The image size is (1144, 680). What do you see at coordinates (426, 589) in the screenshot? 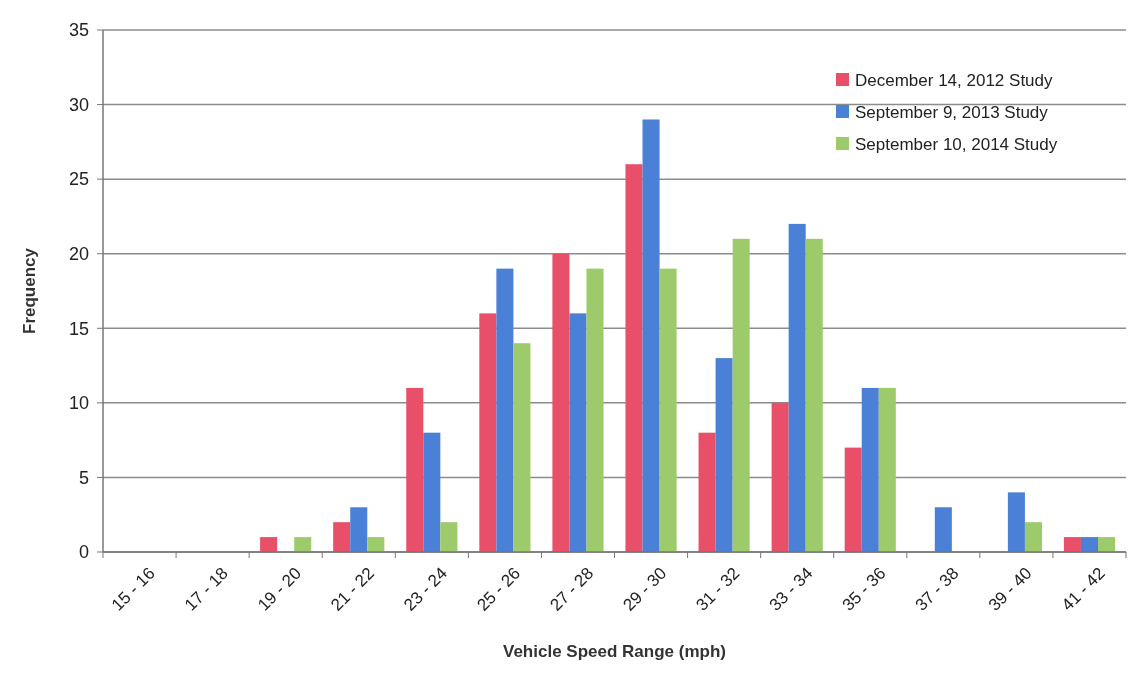
I see `x-tick-label: 23 - 24` at bounding box center [426, 589].